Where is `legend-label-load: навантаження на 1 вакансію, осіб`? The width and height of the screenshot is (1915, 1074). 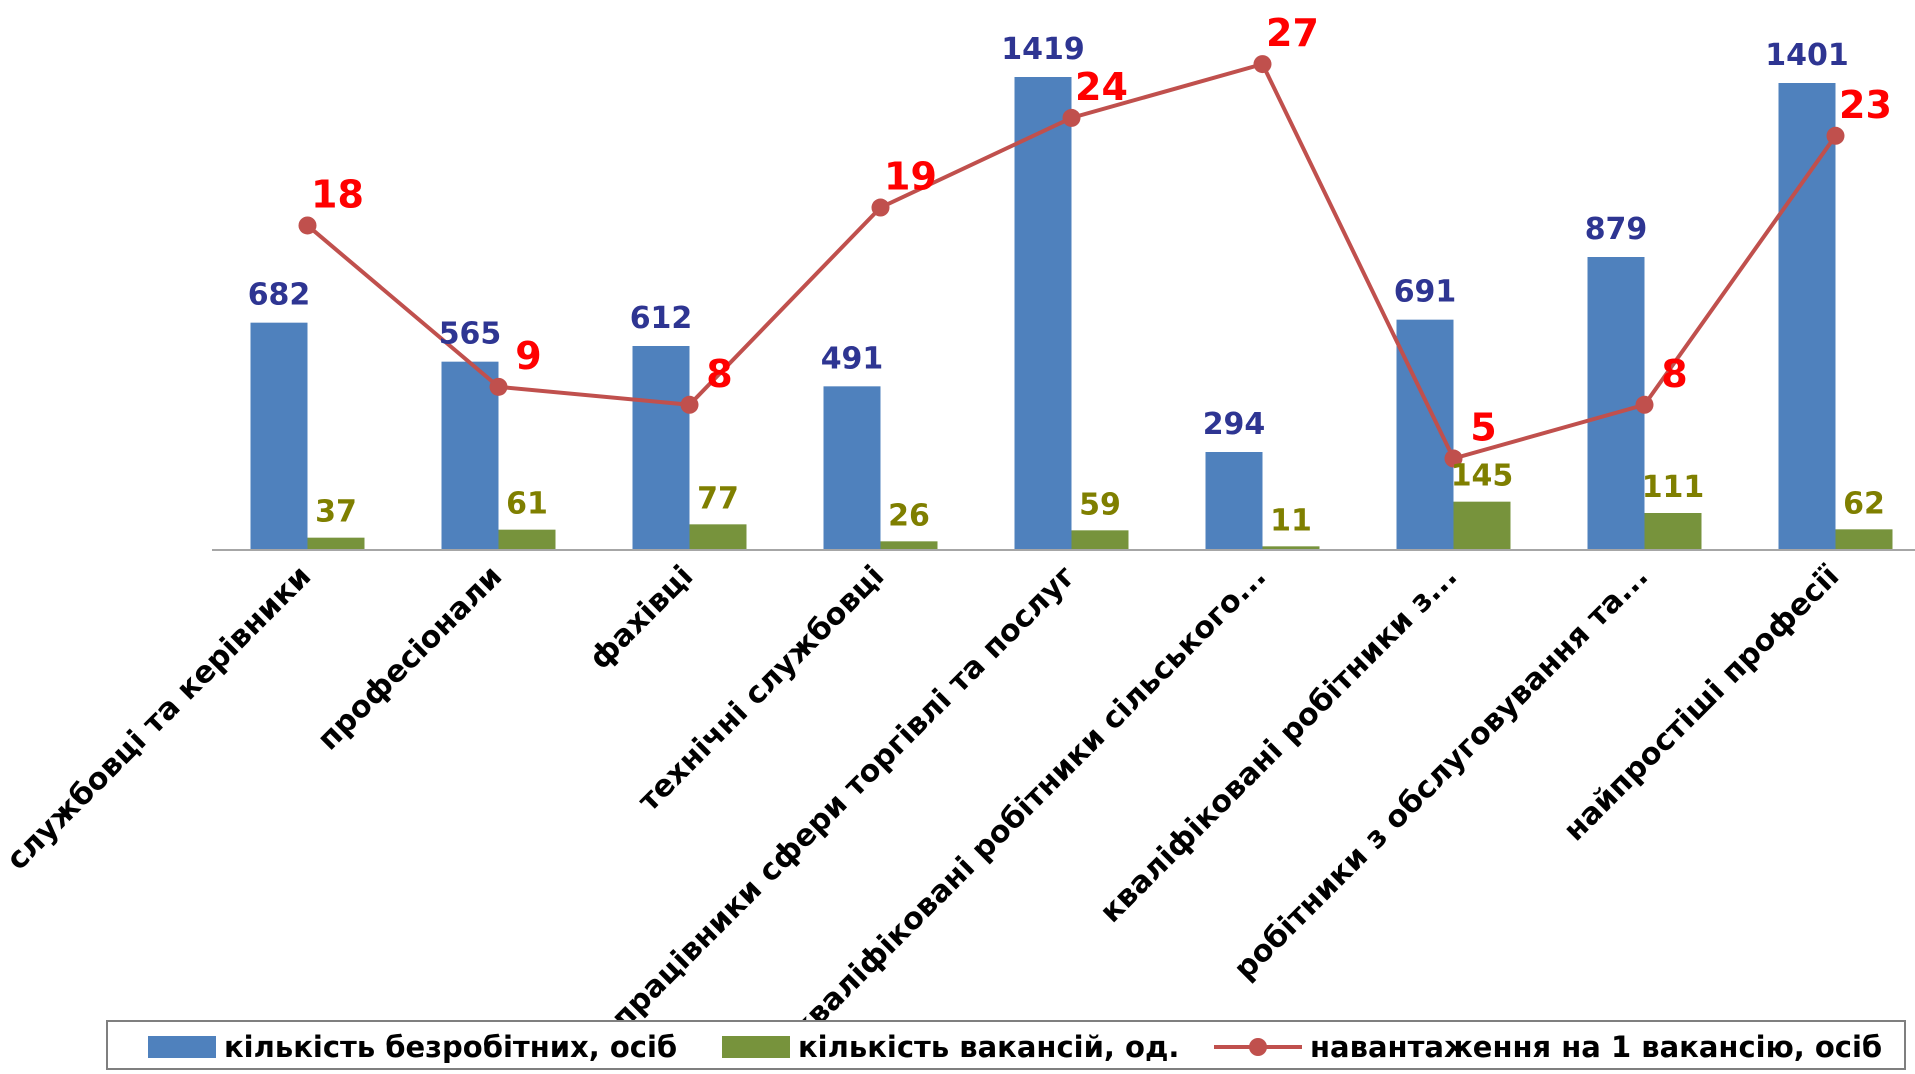
legend-label-load: навантаження на 1 вакансію, осіб is located at coordinates (1596, 1047).